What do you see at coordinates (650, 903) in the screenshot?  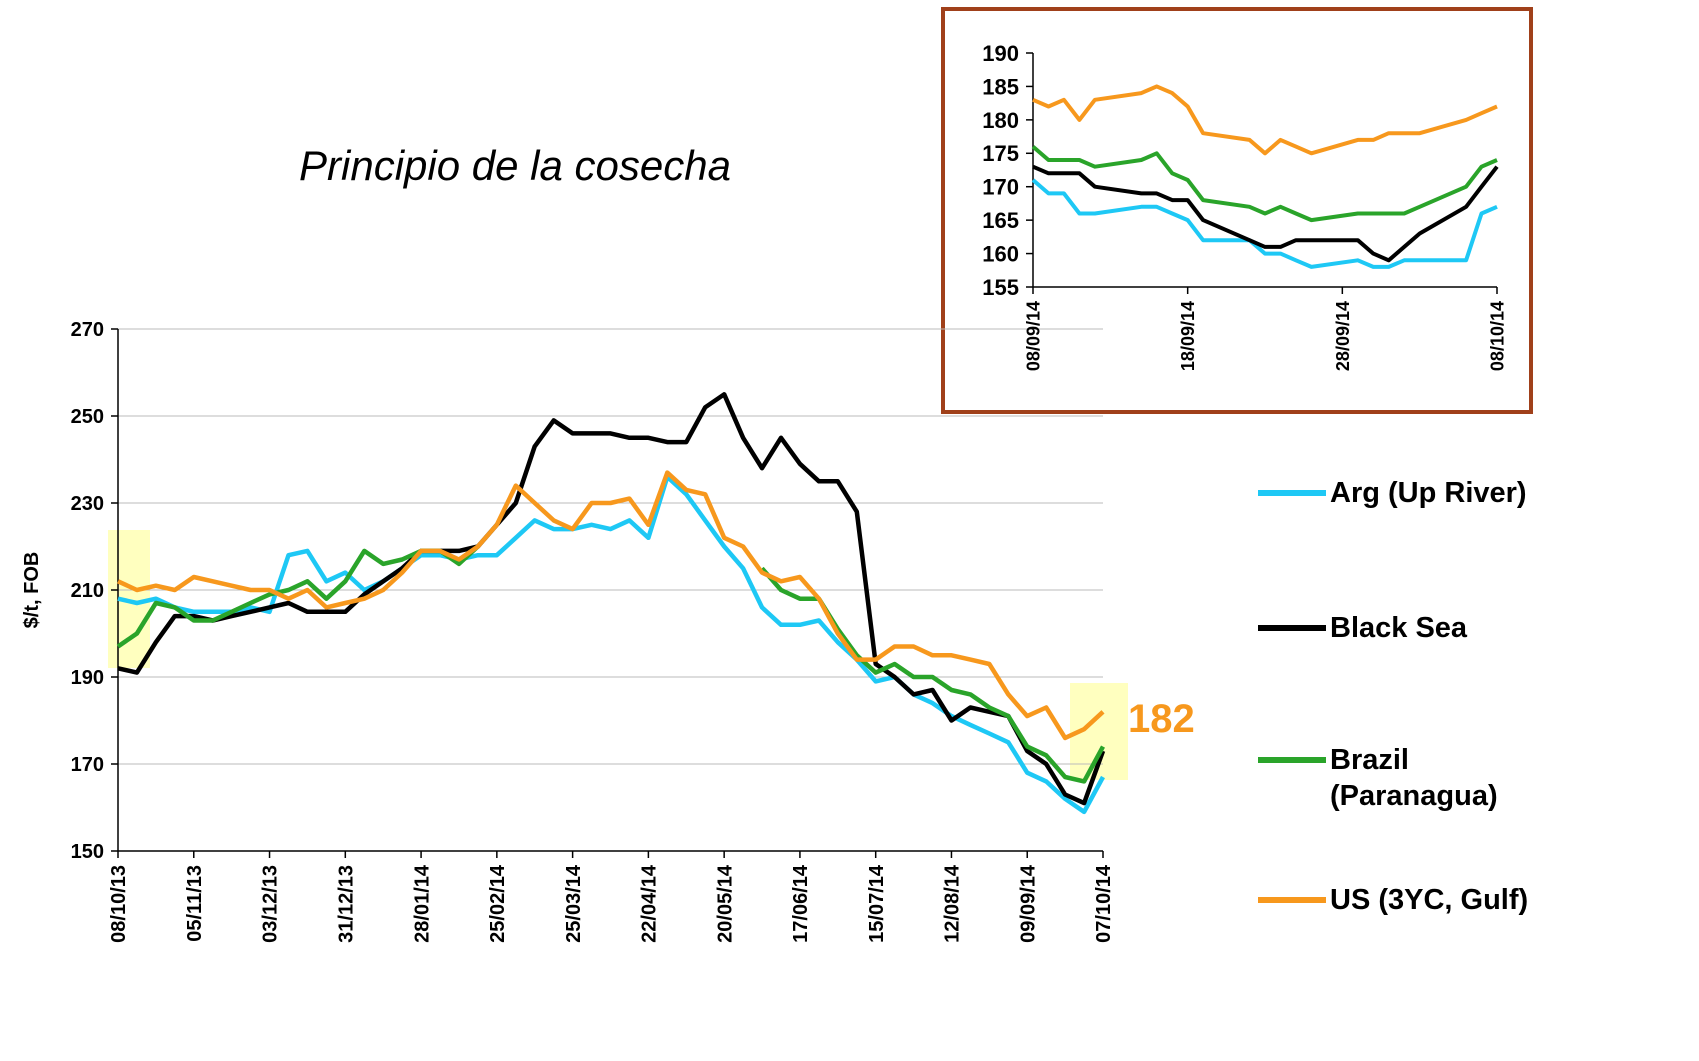 I see `x-tick-label: 22/04/14` at bounding box center [650, 903].